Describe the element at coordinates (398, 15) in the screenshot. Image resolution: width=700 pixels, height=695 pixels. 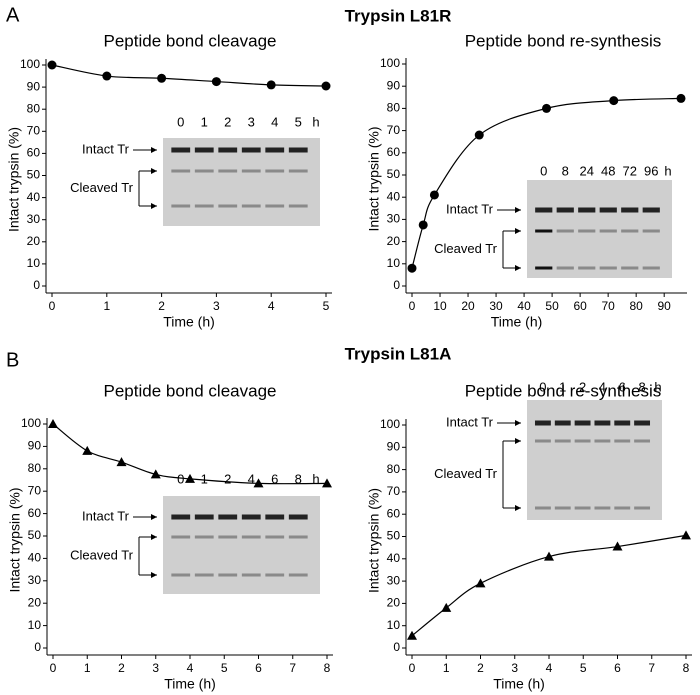
I see `panel-title: Trypsin L81R` at that location.